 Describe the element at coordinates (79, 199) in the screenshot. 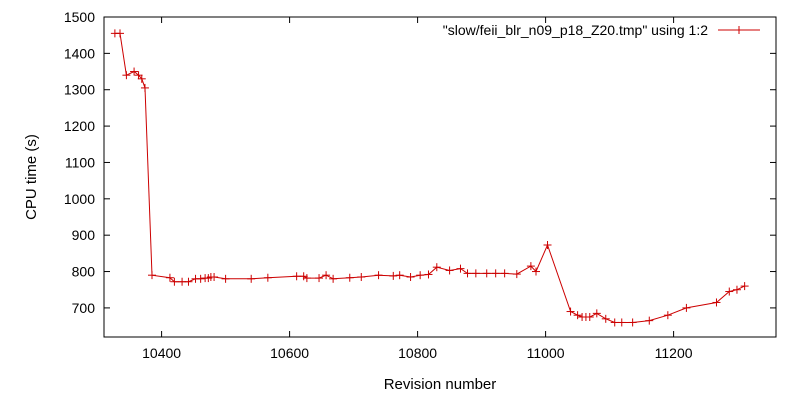

I see `y-tick-label: 1000` at that location.